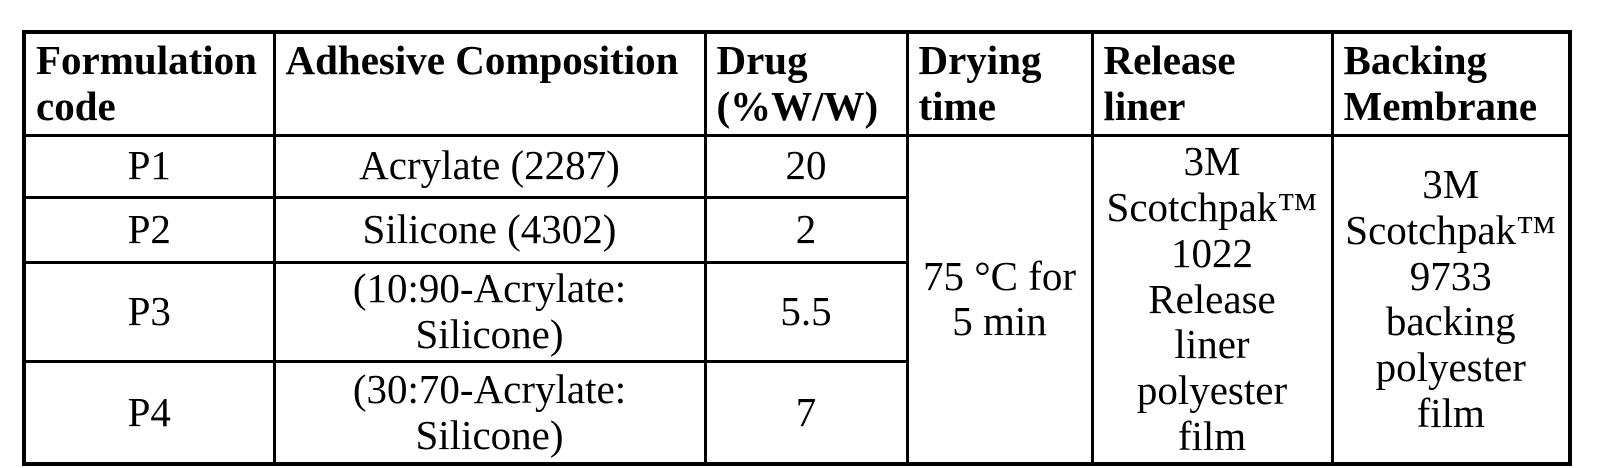 The width and height of the screenshot is (1599, 468). What do you see at coordinates (489, 230) in the screenshot?
I see `cell-p2-adhesive: Silicone (4302)` at bounding box center [489, 230].